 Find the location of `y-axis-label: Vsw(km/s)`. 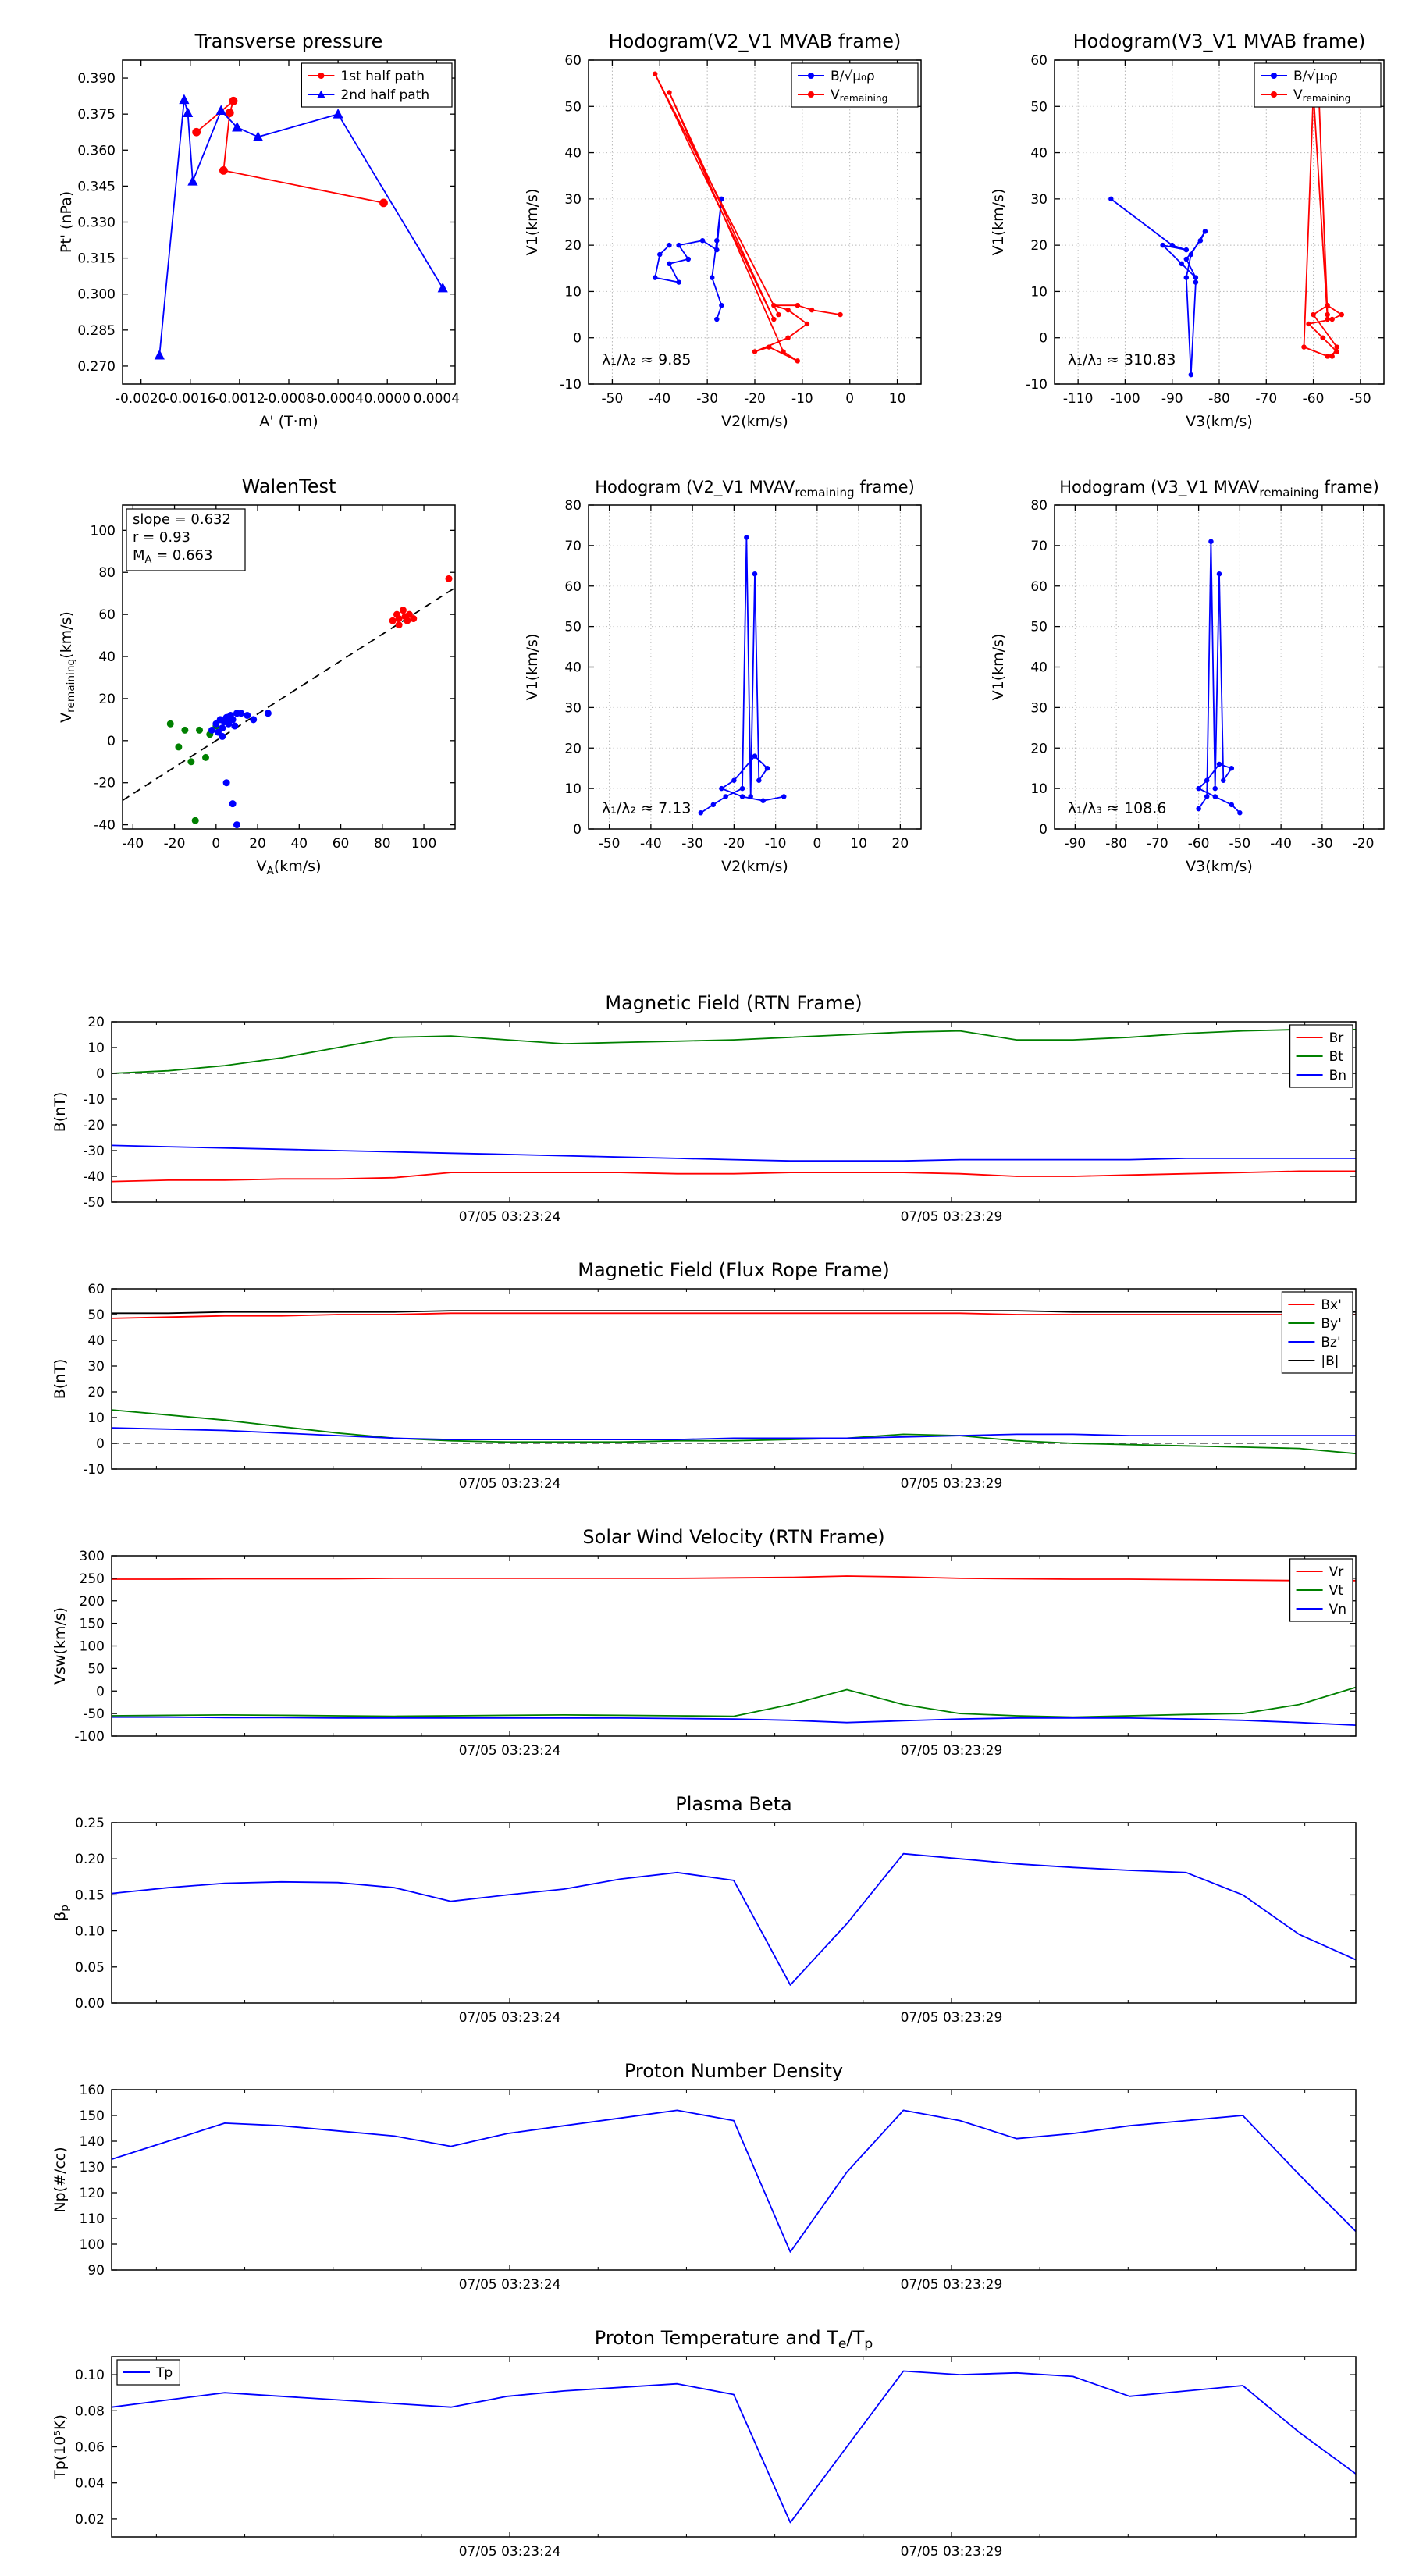

y-axis-label: Vsw(km/s) is located at coordinates (60, 1646).